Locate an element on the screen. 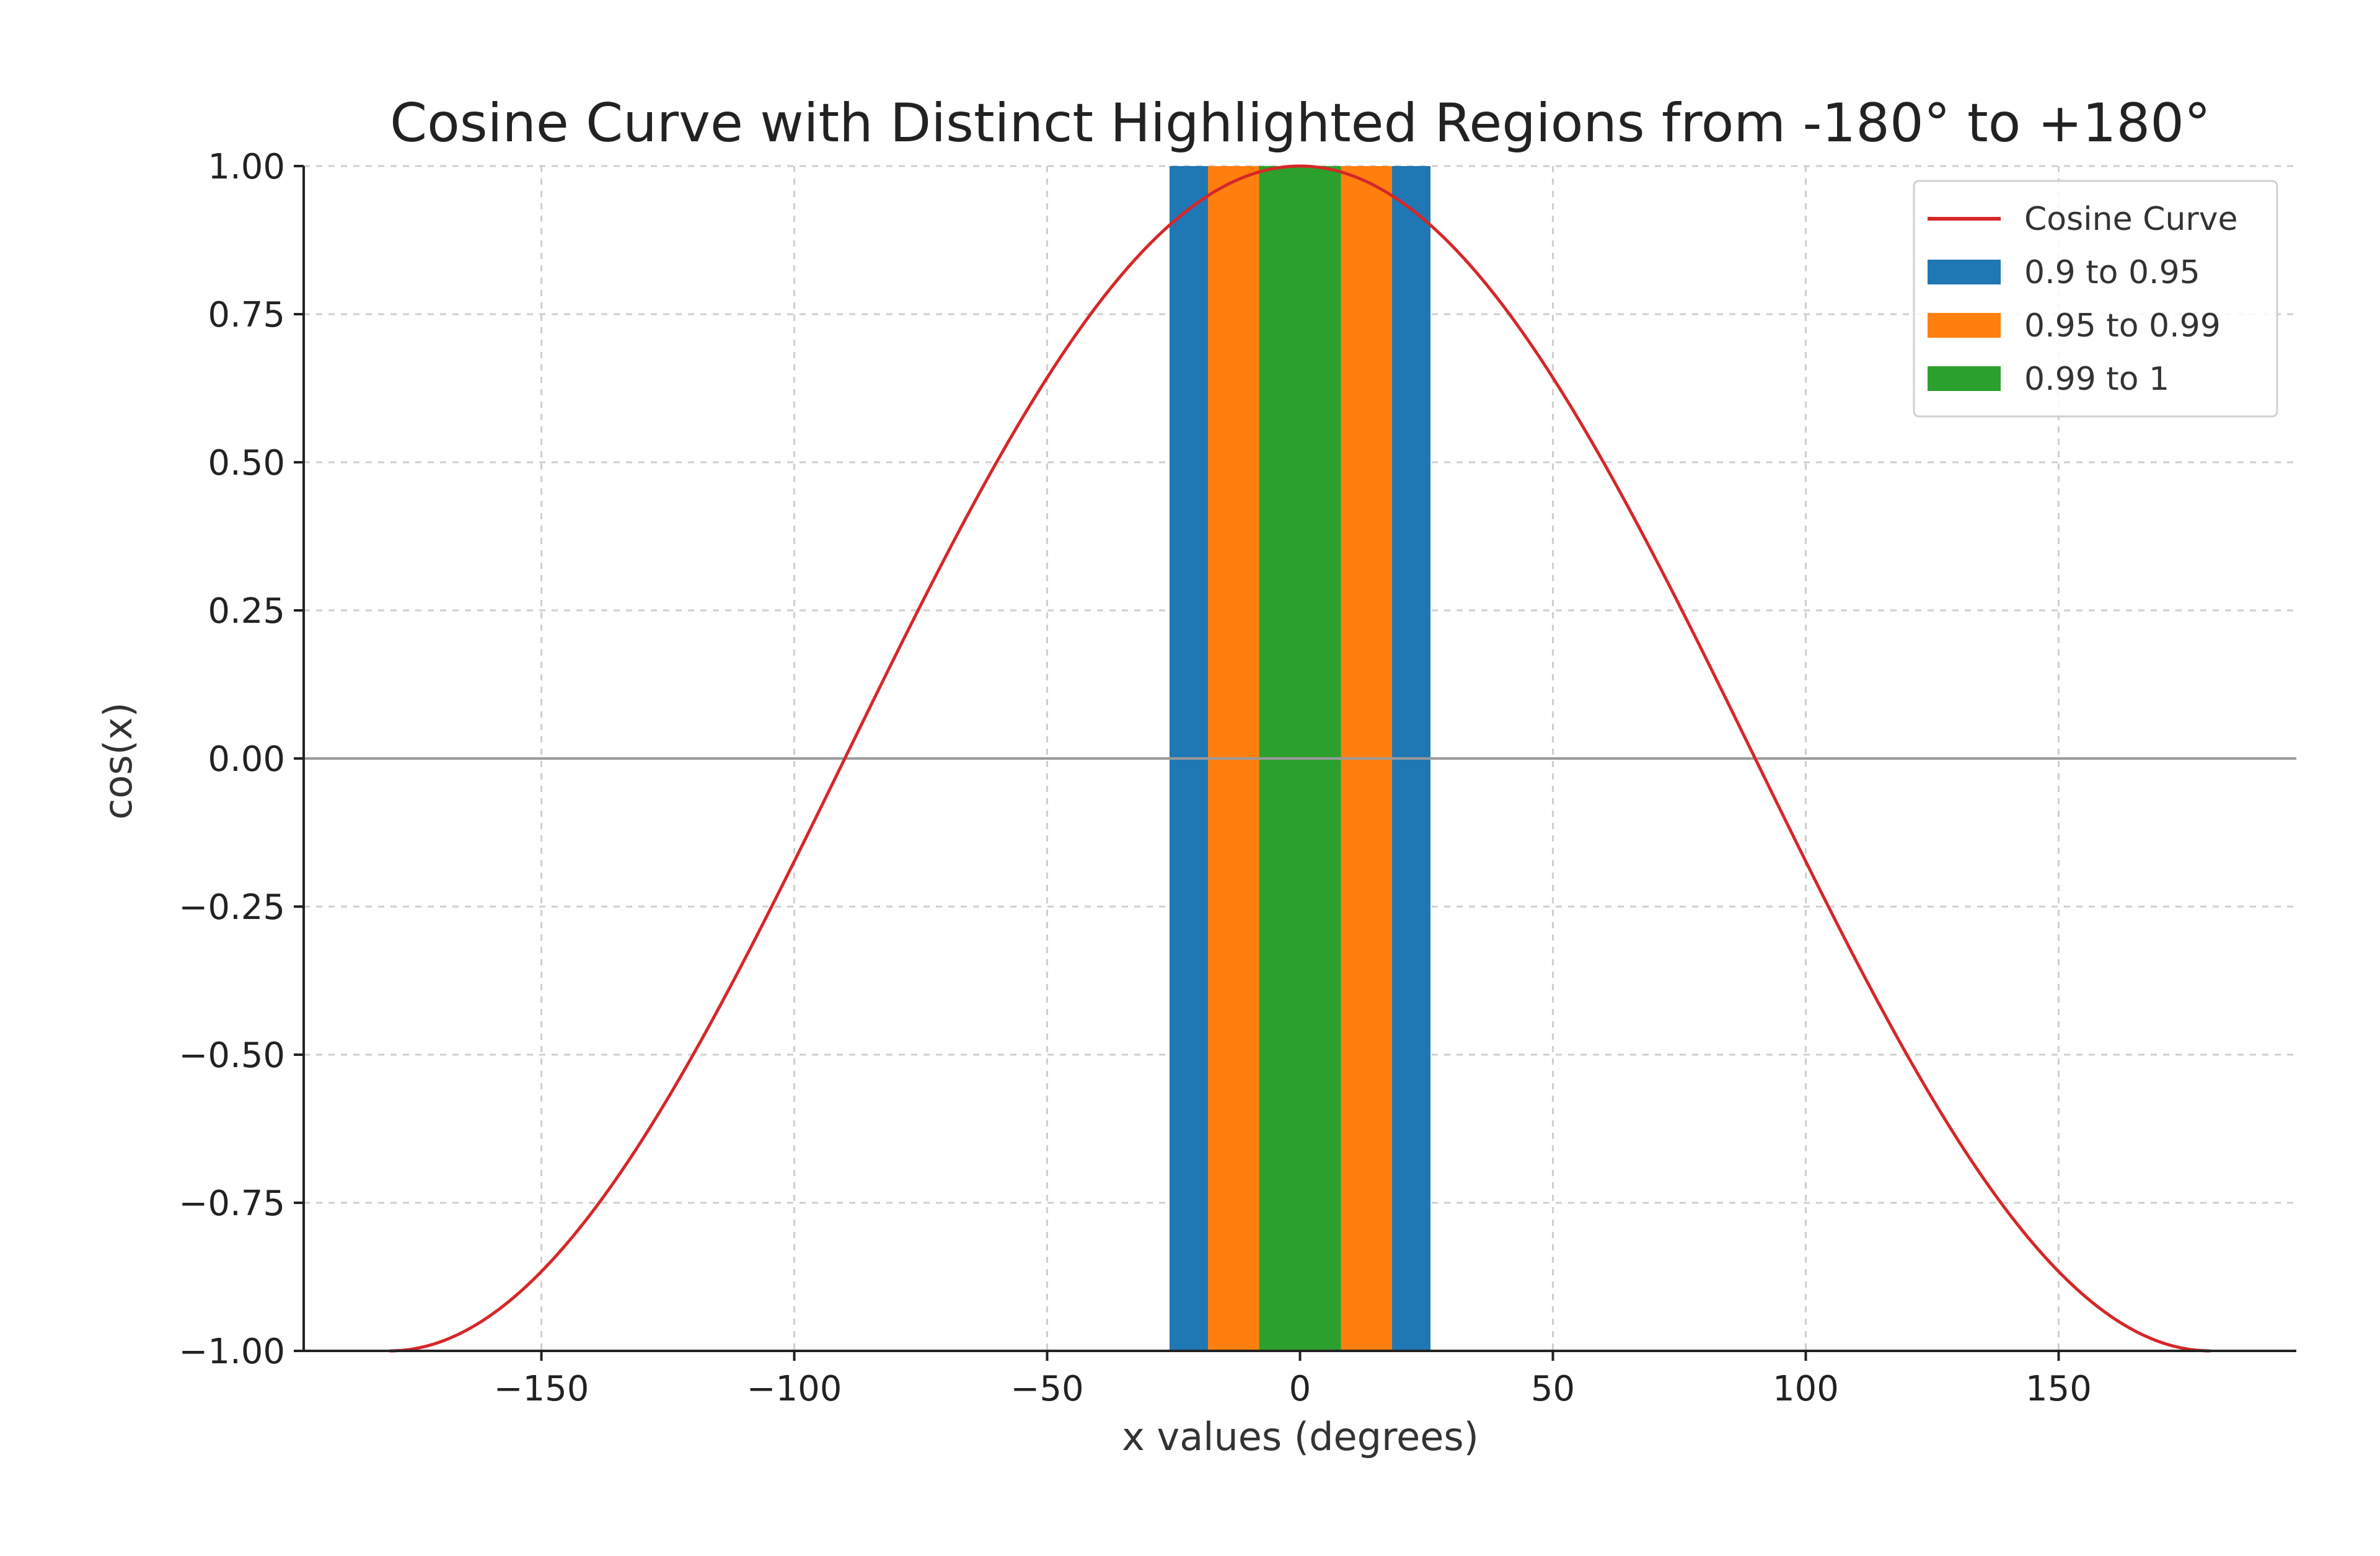 The height and width of the screenshot is (1556, 2380). x-tick-label: 0 is located at coordinates (1300, 1389).